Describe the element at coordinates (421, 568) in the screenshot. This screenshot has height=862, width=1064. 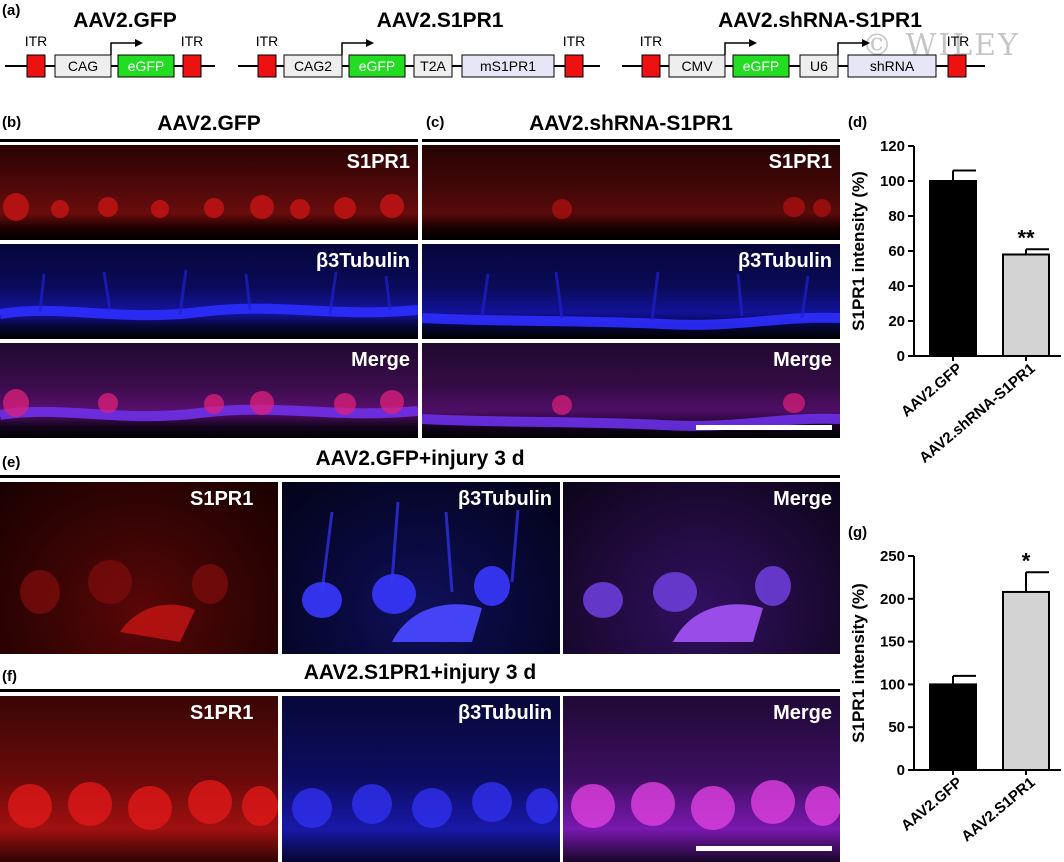
I see `micrograph-e-tubulin: β3Tubulin` at that location.